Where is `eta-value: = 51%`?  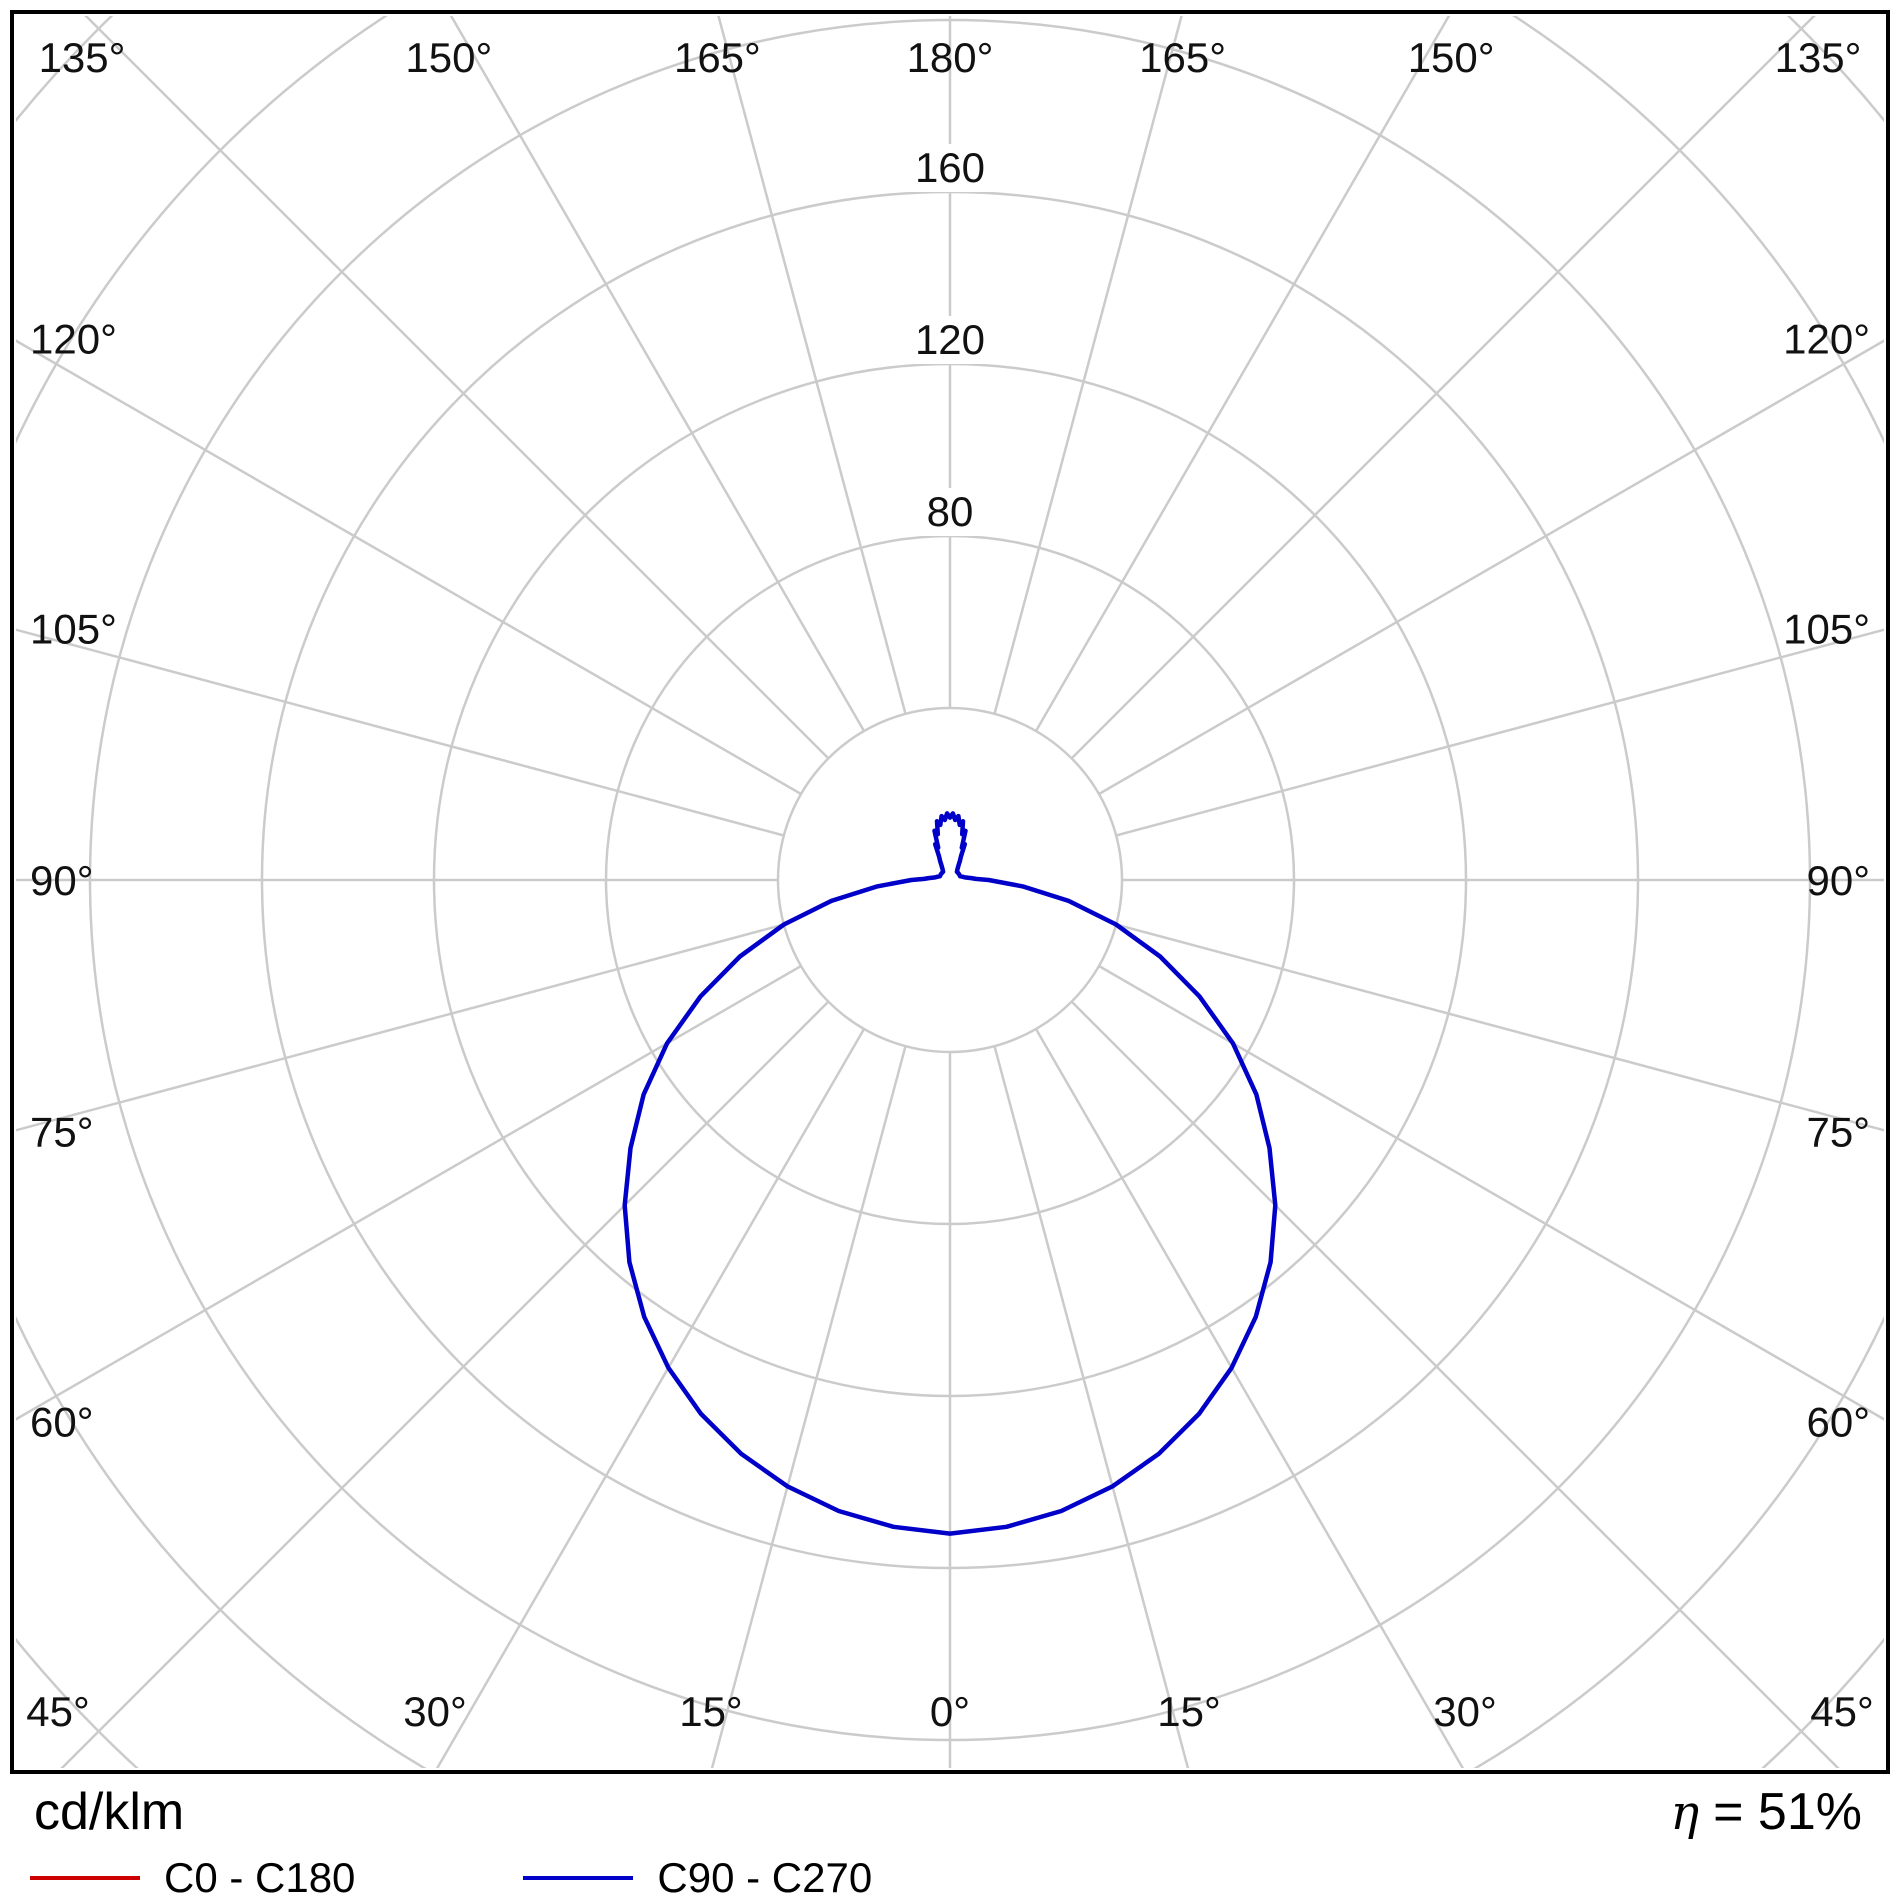 eta-value: = 51% is located at coordinates (1787, 1812).